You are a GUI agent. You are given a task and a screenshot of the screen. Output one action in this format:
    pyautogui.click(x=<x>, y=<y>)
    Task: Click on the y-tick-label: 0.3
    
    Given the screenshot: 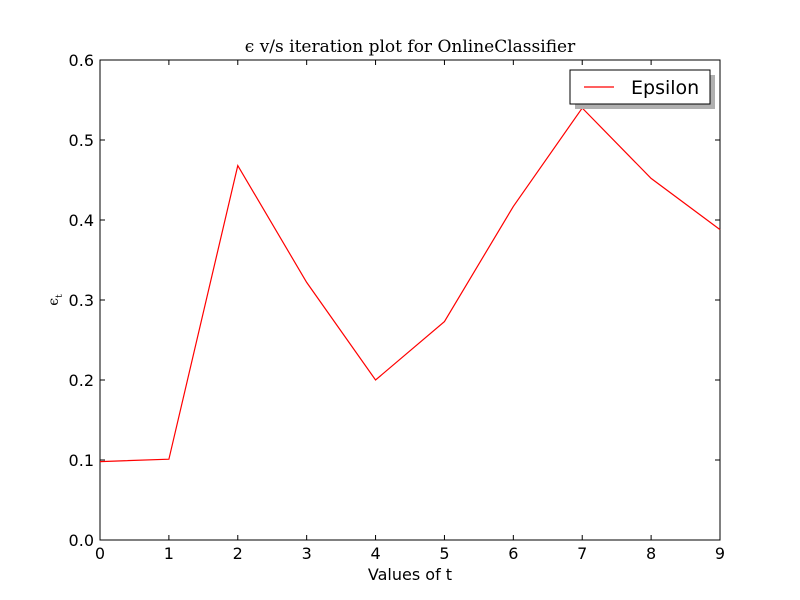 What is the action you would take?
    pyautogui.click(x=81, y=300)
    